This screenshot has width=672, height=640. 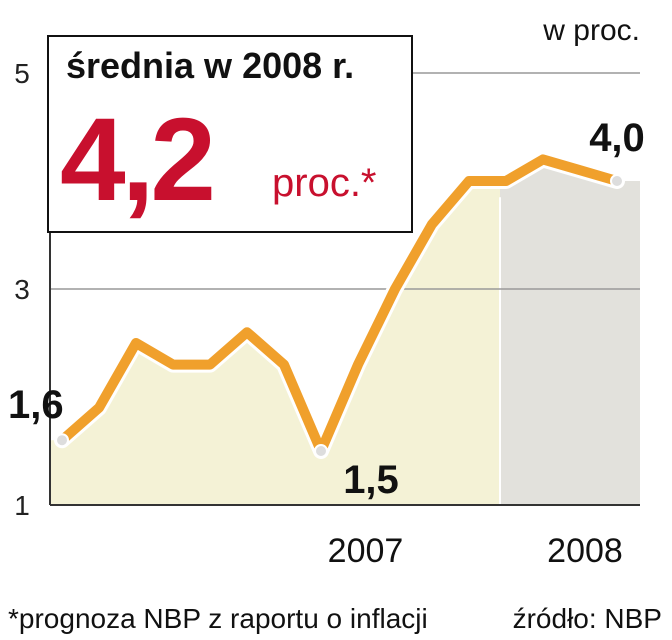 I want to click on footnote: *prognoza NBP z raportu o inflacji, so click(x=218, y=618).